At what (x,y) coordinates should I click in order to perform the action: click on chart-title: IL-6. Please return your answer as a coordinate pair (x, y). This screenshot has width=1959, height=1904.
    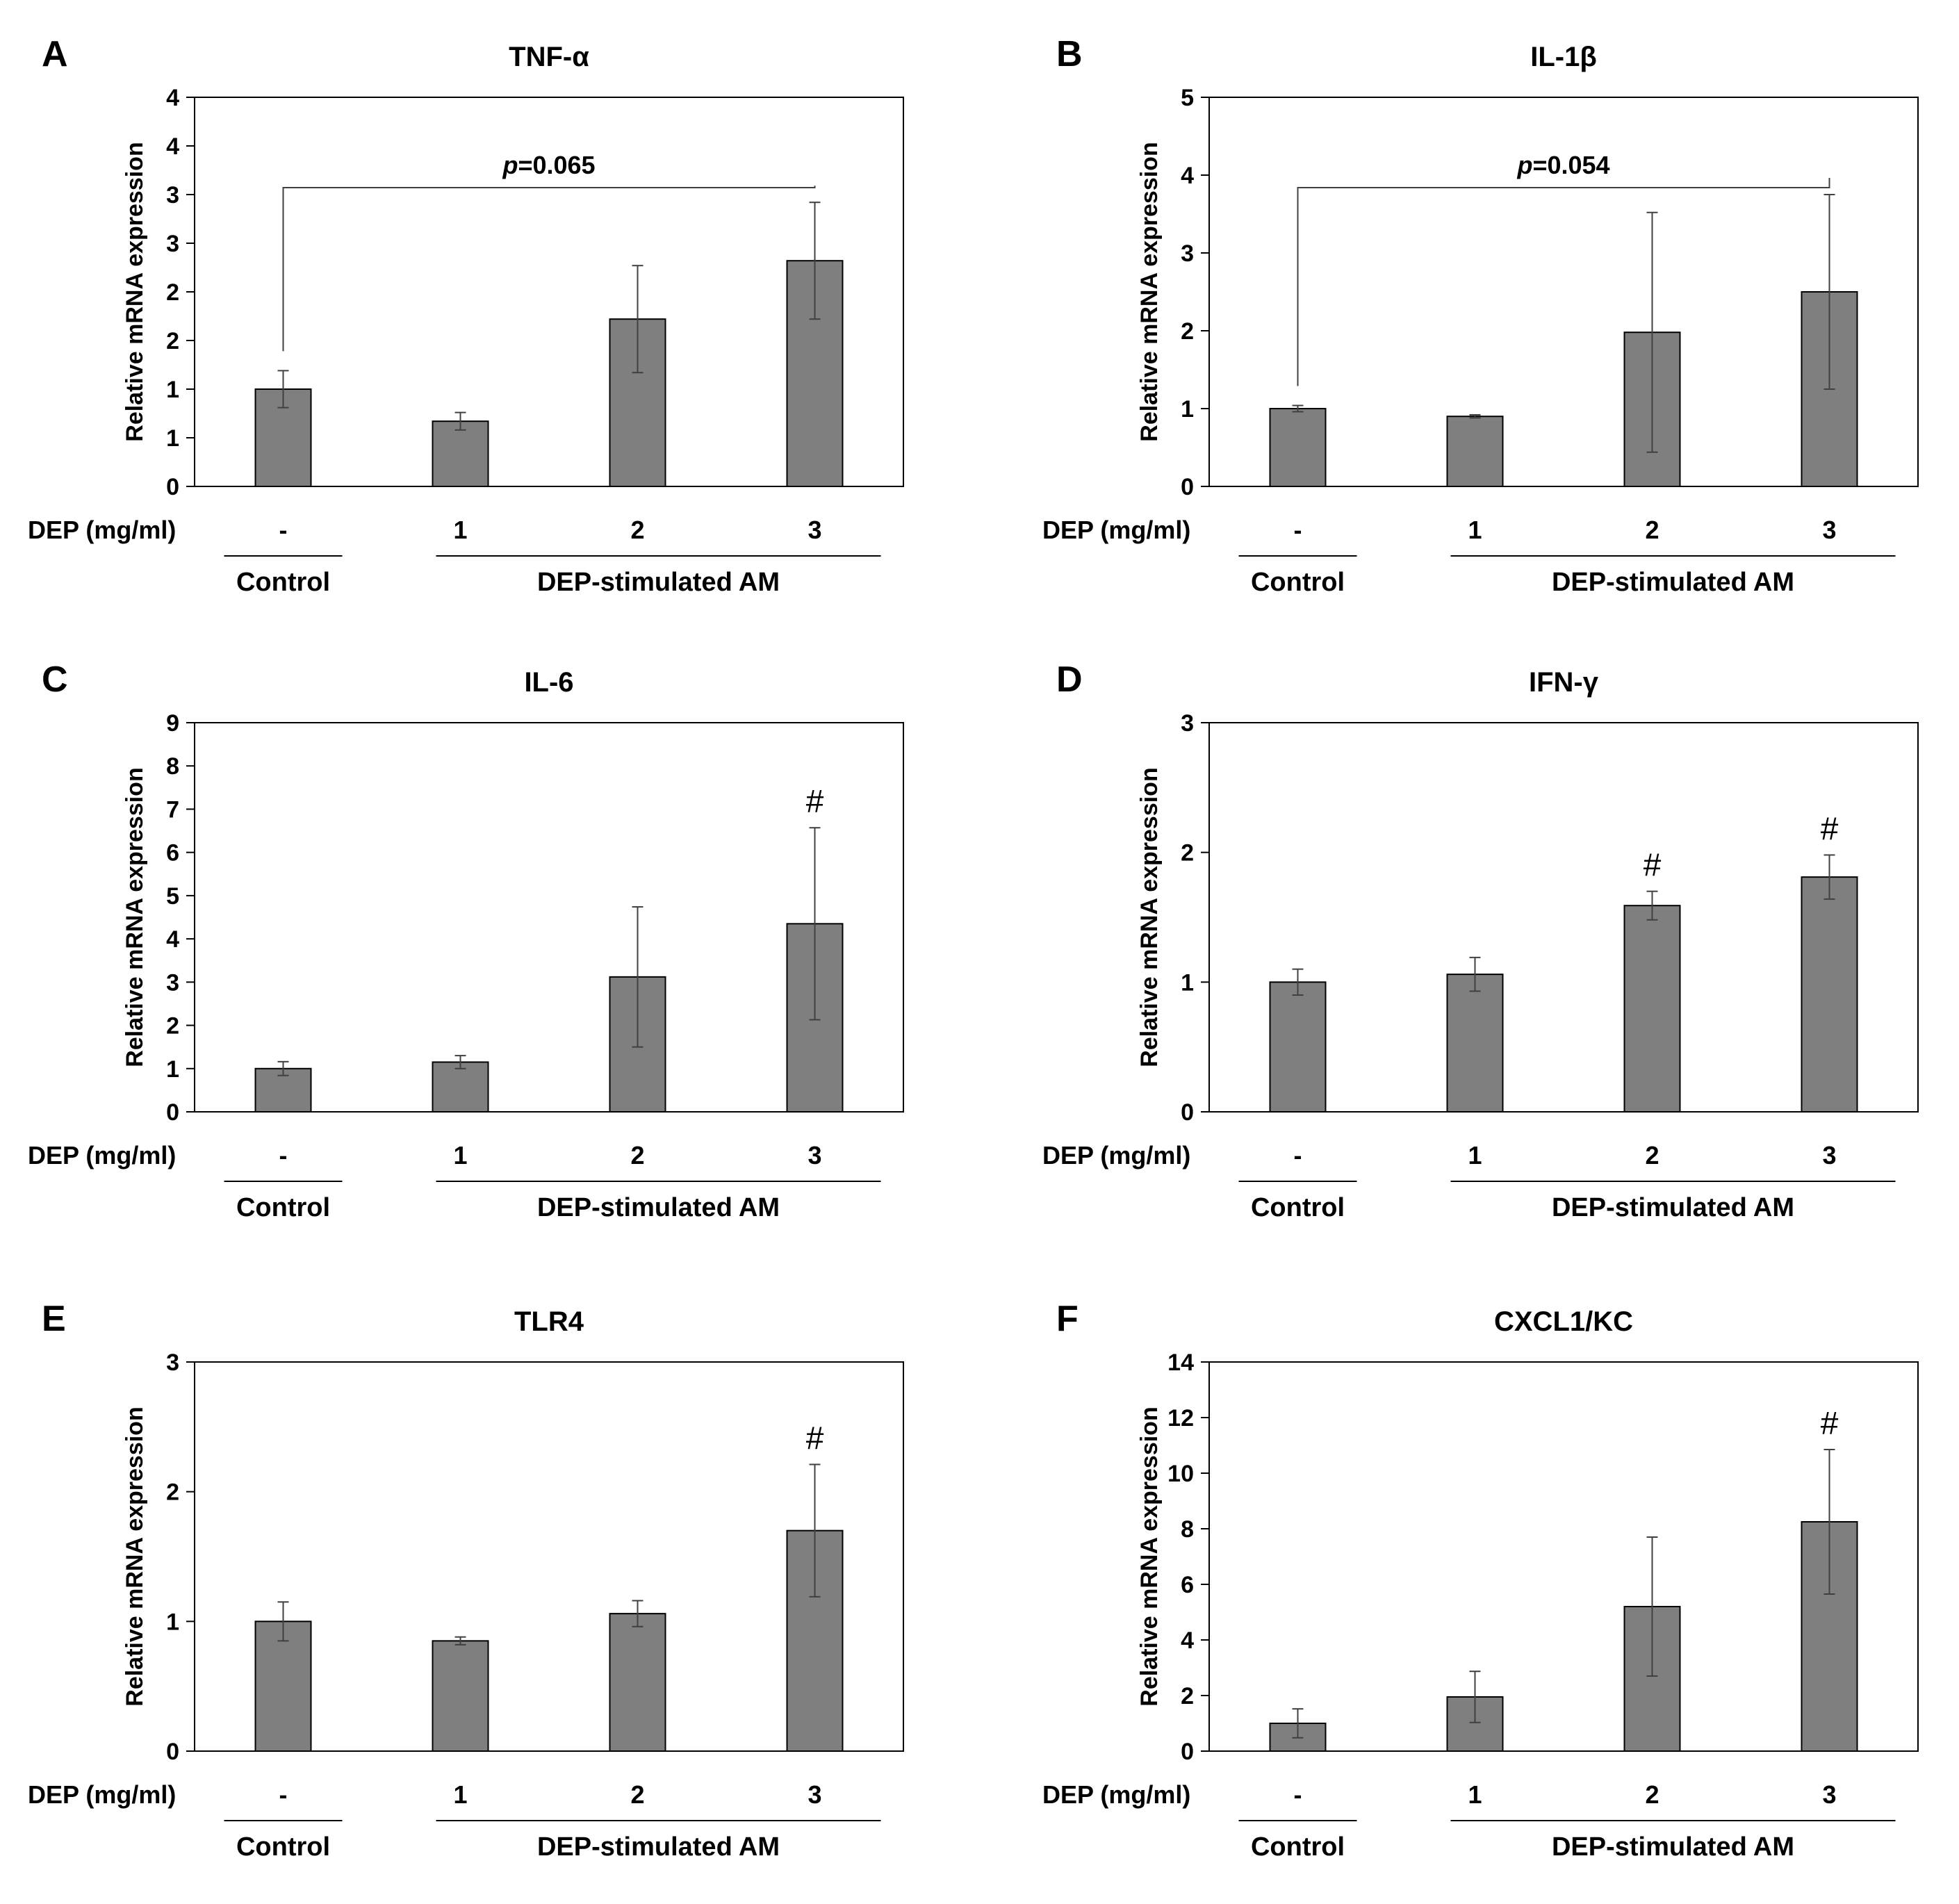
    Looking at the image, I should click on (548, 682).